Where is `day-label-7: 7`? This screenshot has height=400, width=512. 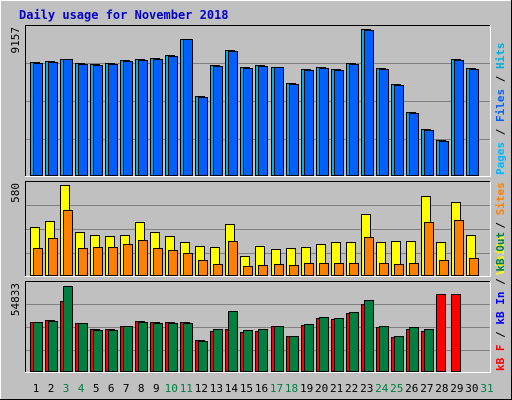 day-label-7: 7 is located at coordinates (126, 388).